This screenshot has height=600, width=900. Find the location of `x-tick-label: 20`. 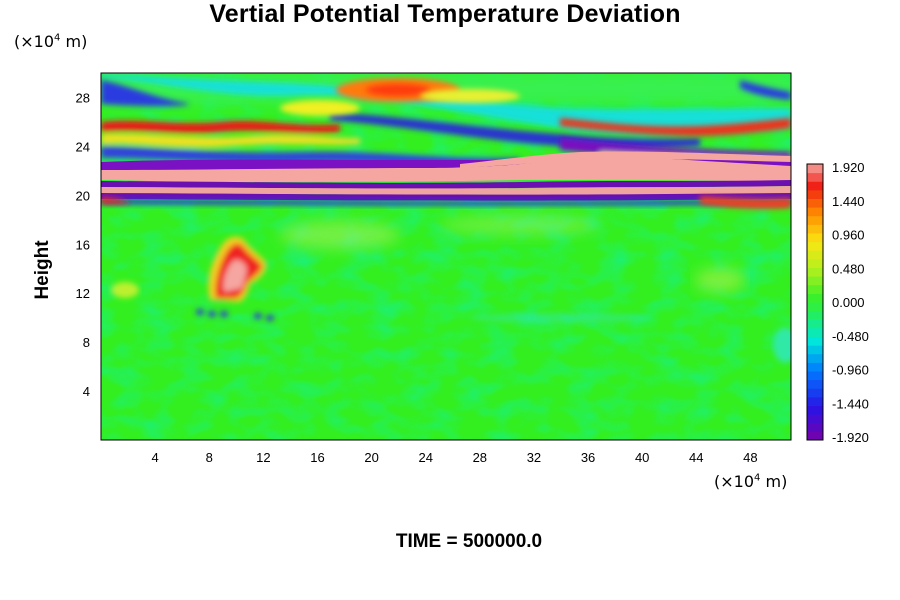

x-tick-label: 20 is located at coordinates (371, 457).